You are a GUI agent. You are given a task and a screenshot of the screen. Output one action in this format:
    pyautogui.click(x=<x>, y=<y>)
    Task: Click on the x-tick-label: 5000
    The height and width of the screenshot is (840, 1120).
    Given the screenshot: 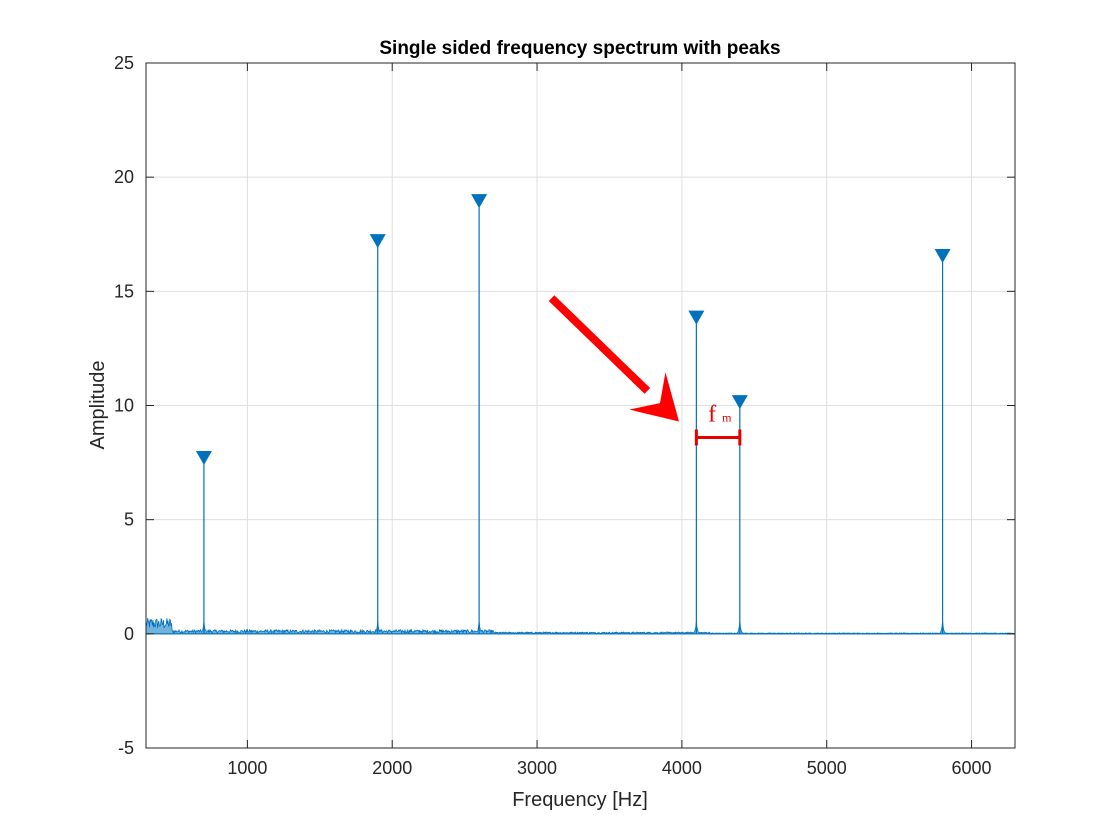 What is the action you would take?
    pyautogui.click(x=827, y=768)
    